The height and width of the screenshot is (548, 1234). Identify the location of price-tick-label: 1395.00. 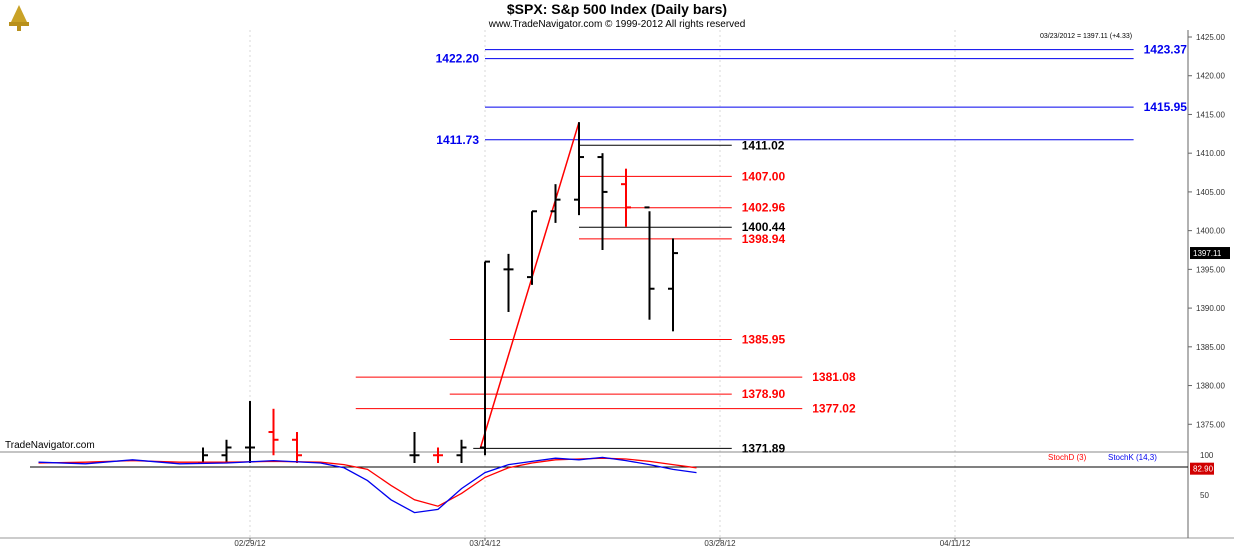
(1210, 269).